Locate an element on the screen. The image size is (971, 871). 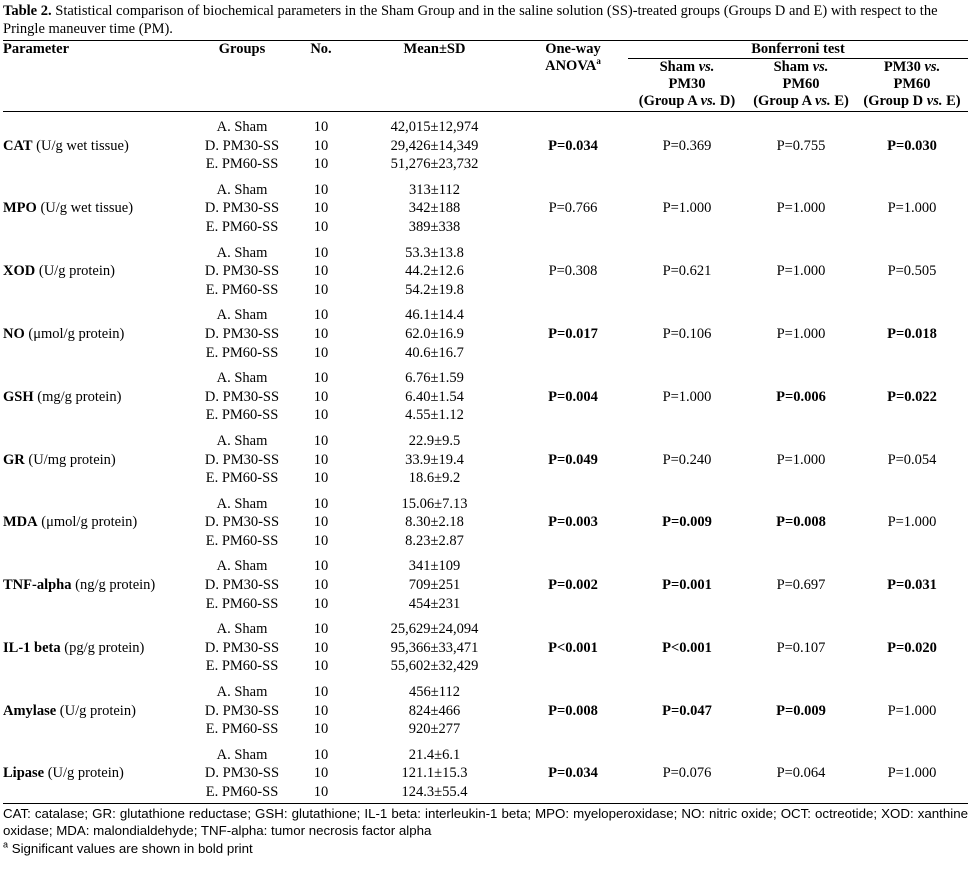
mean-value: 44.2±12.6 is located at coordinates (434, 271).